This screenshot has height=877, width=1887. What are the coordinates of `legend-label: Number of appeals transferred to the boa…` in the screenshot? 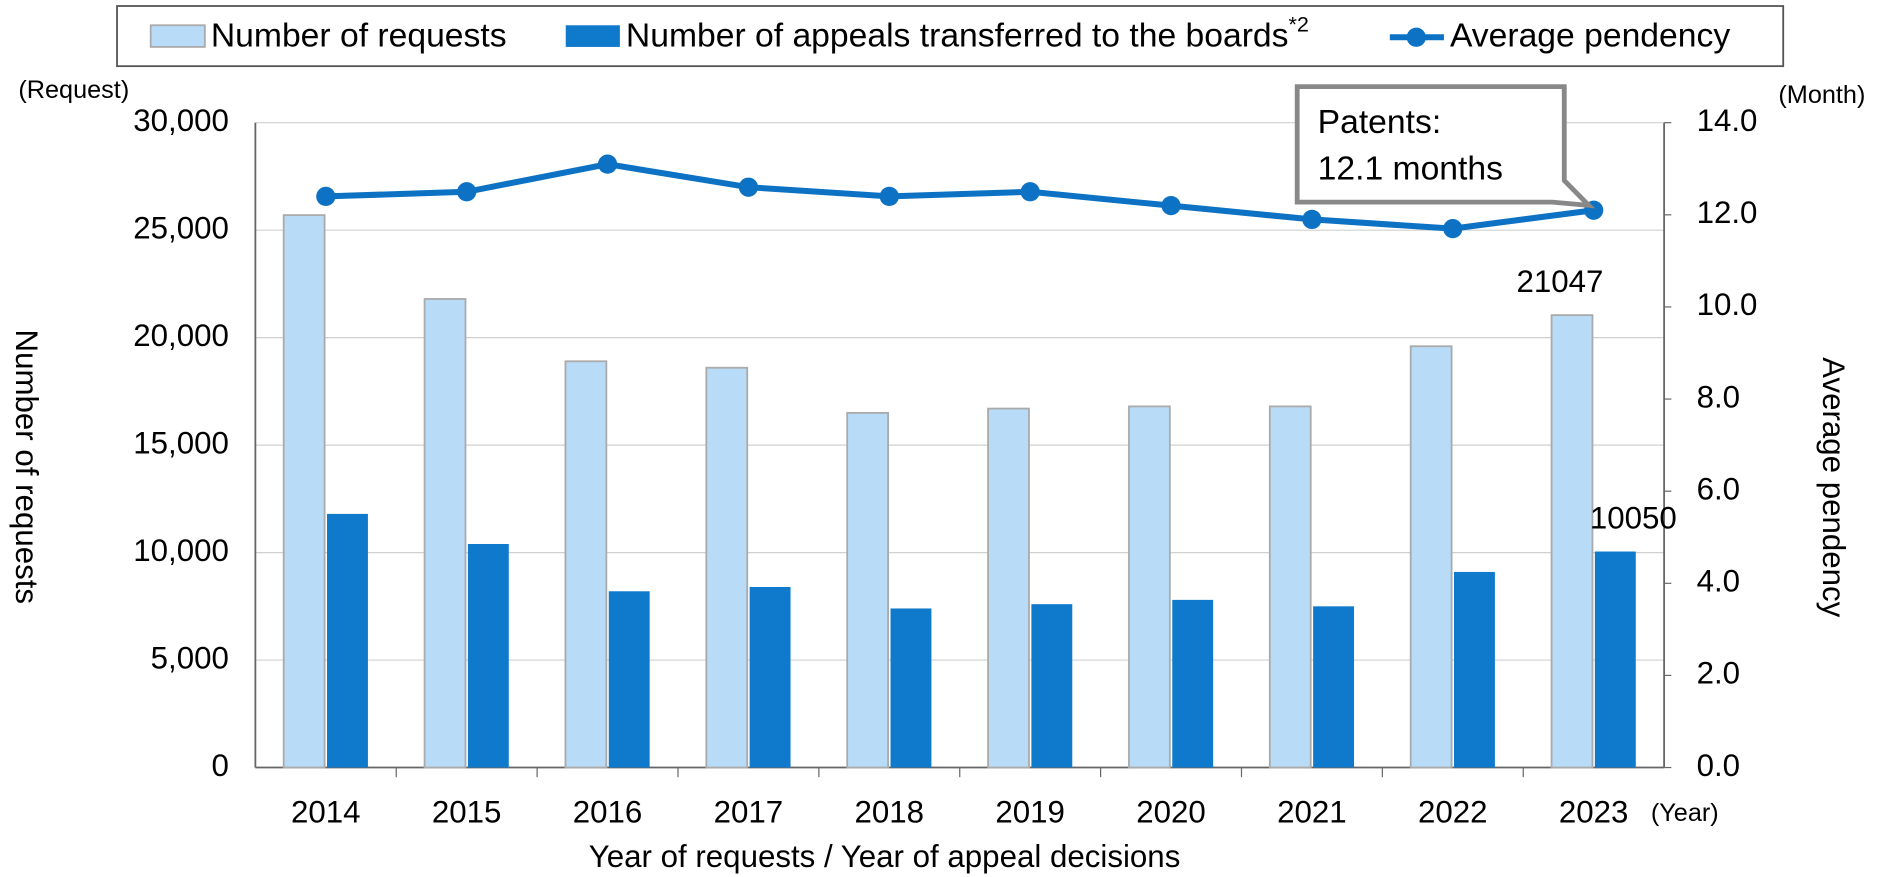 It's located at (967, 32).